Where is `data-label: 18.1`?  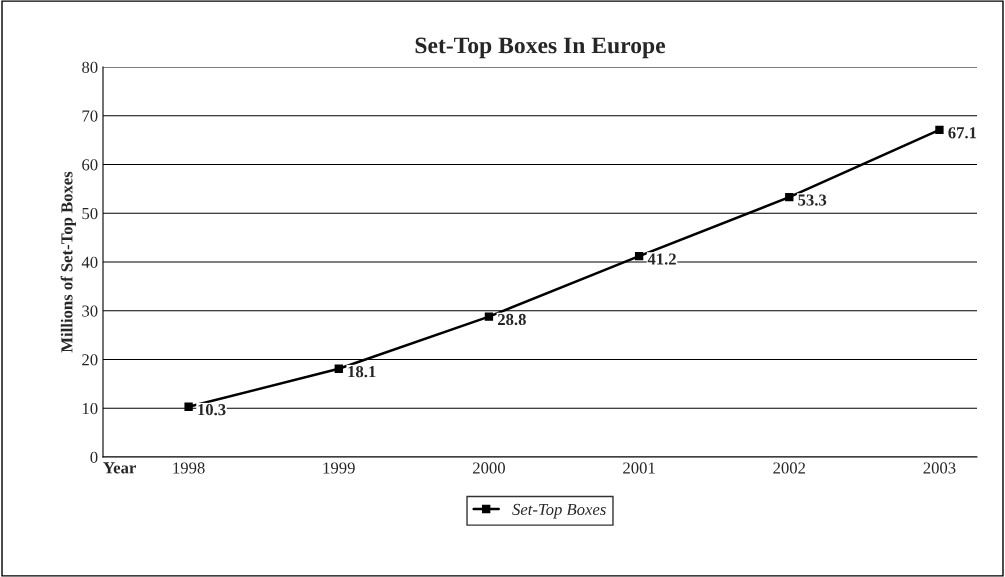
data-label: 18.1 is located at coordinates (362, 372).